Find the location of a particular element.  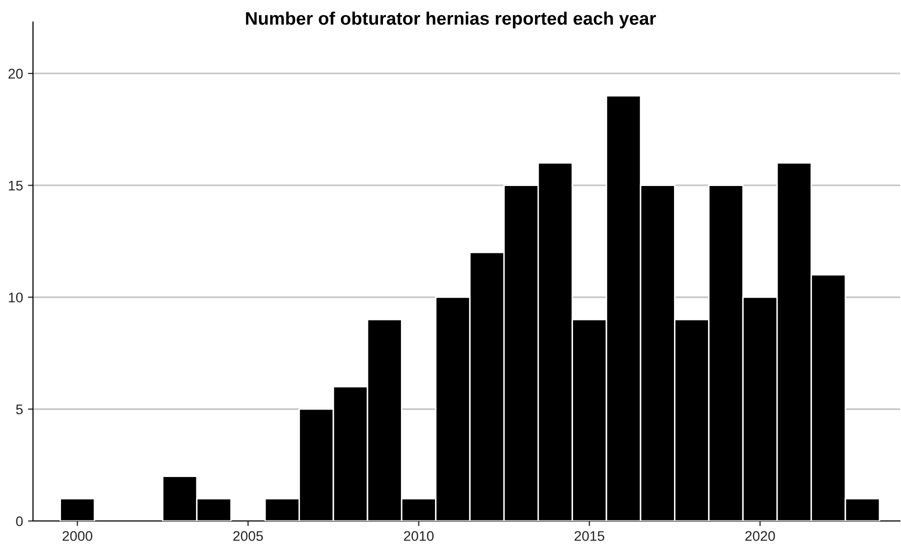

y-tick-label: 5 is located at coordinates (19, 409).